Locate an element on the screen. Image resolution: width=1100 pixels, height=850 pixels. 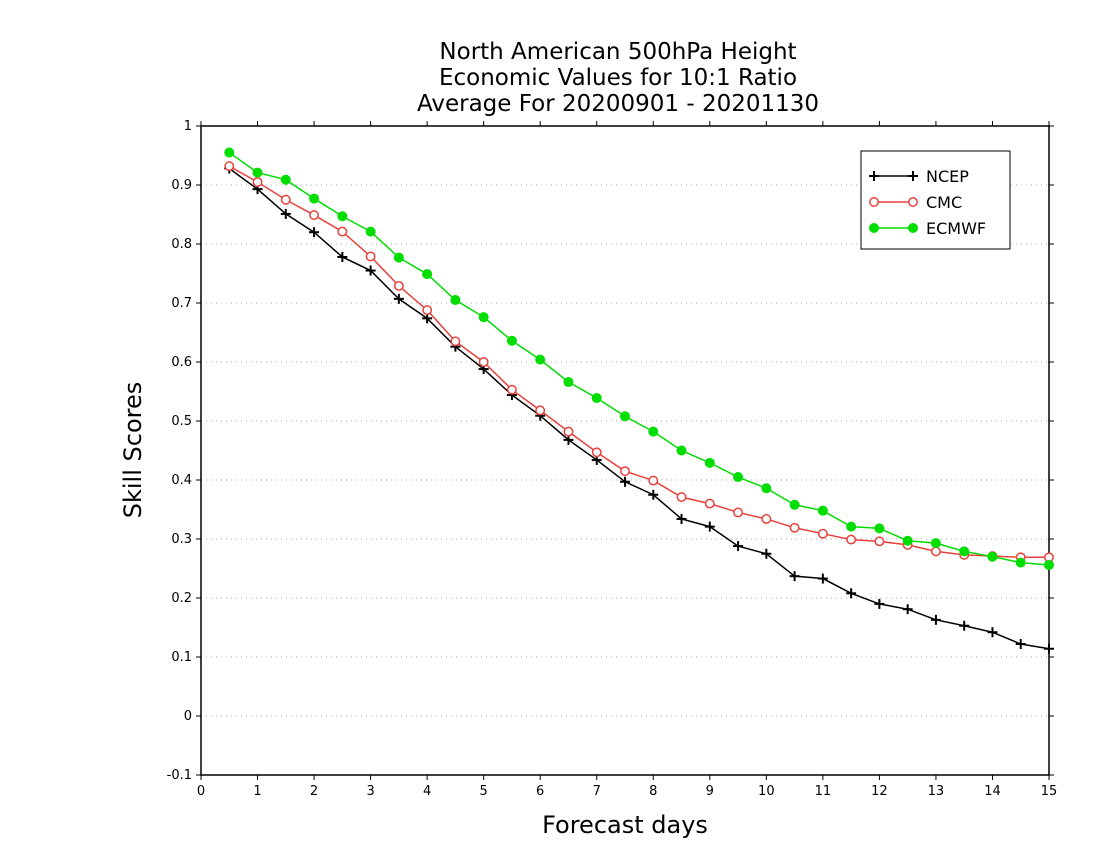
legend-marker-start-cmc is located at coordinates (874, 202).